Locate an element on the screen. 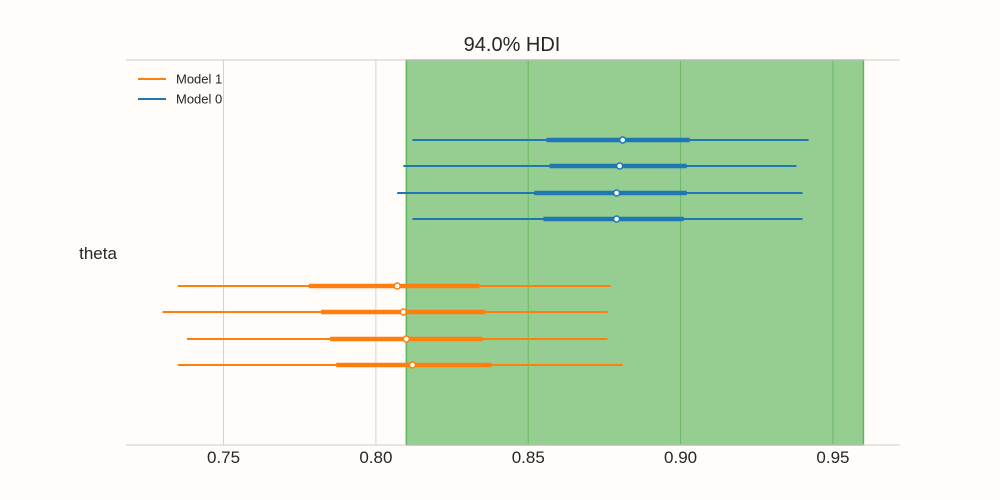  legend-label: Model 1 is located at coordinates (199, 79).